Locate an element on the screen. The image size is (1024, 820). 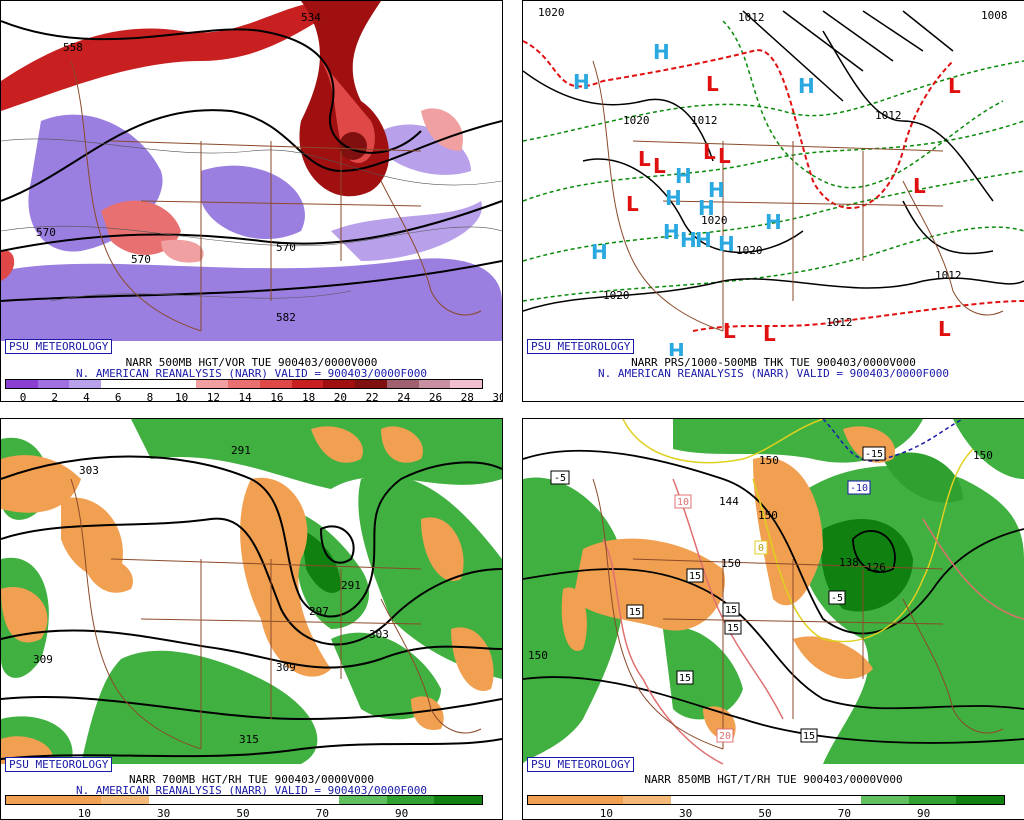
colorbar-tick-label: 90 is located at coordinates (402, 813).